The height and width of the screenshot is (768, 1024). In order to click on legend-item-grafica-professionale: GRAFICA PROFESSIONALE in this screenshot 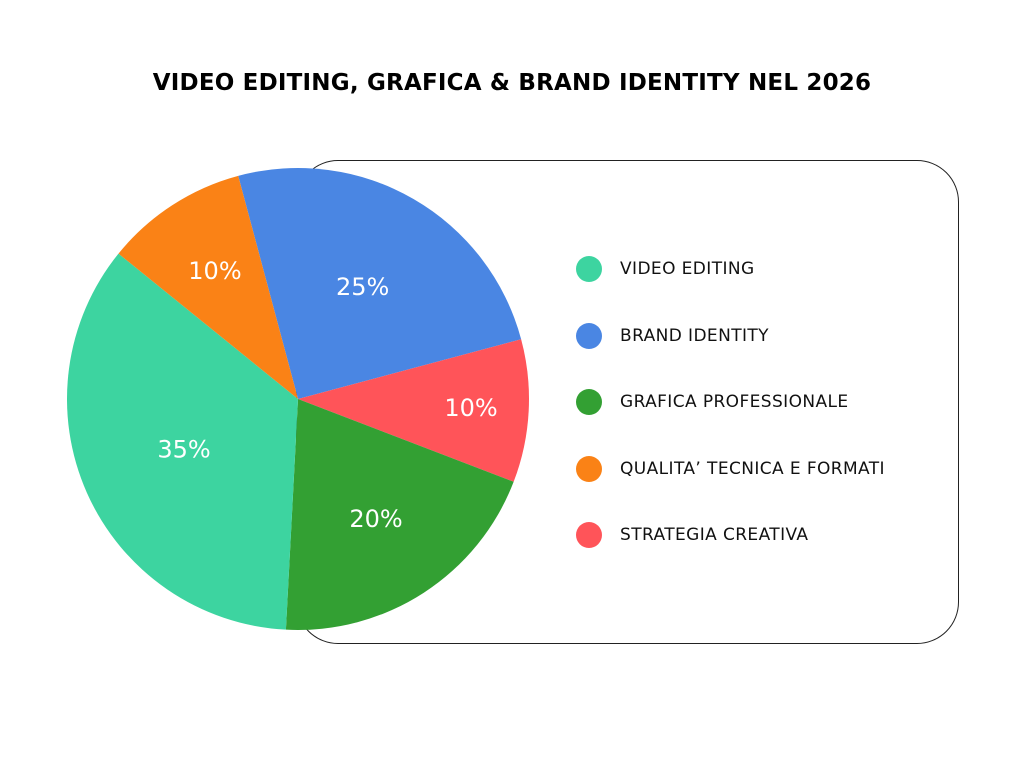, I will do `click(730, 402)`.